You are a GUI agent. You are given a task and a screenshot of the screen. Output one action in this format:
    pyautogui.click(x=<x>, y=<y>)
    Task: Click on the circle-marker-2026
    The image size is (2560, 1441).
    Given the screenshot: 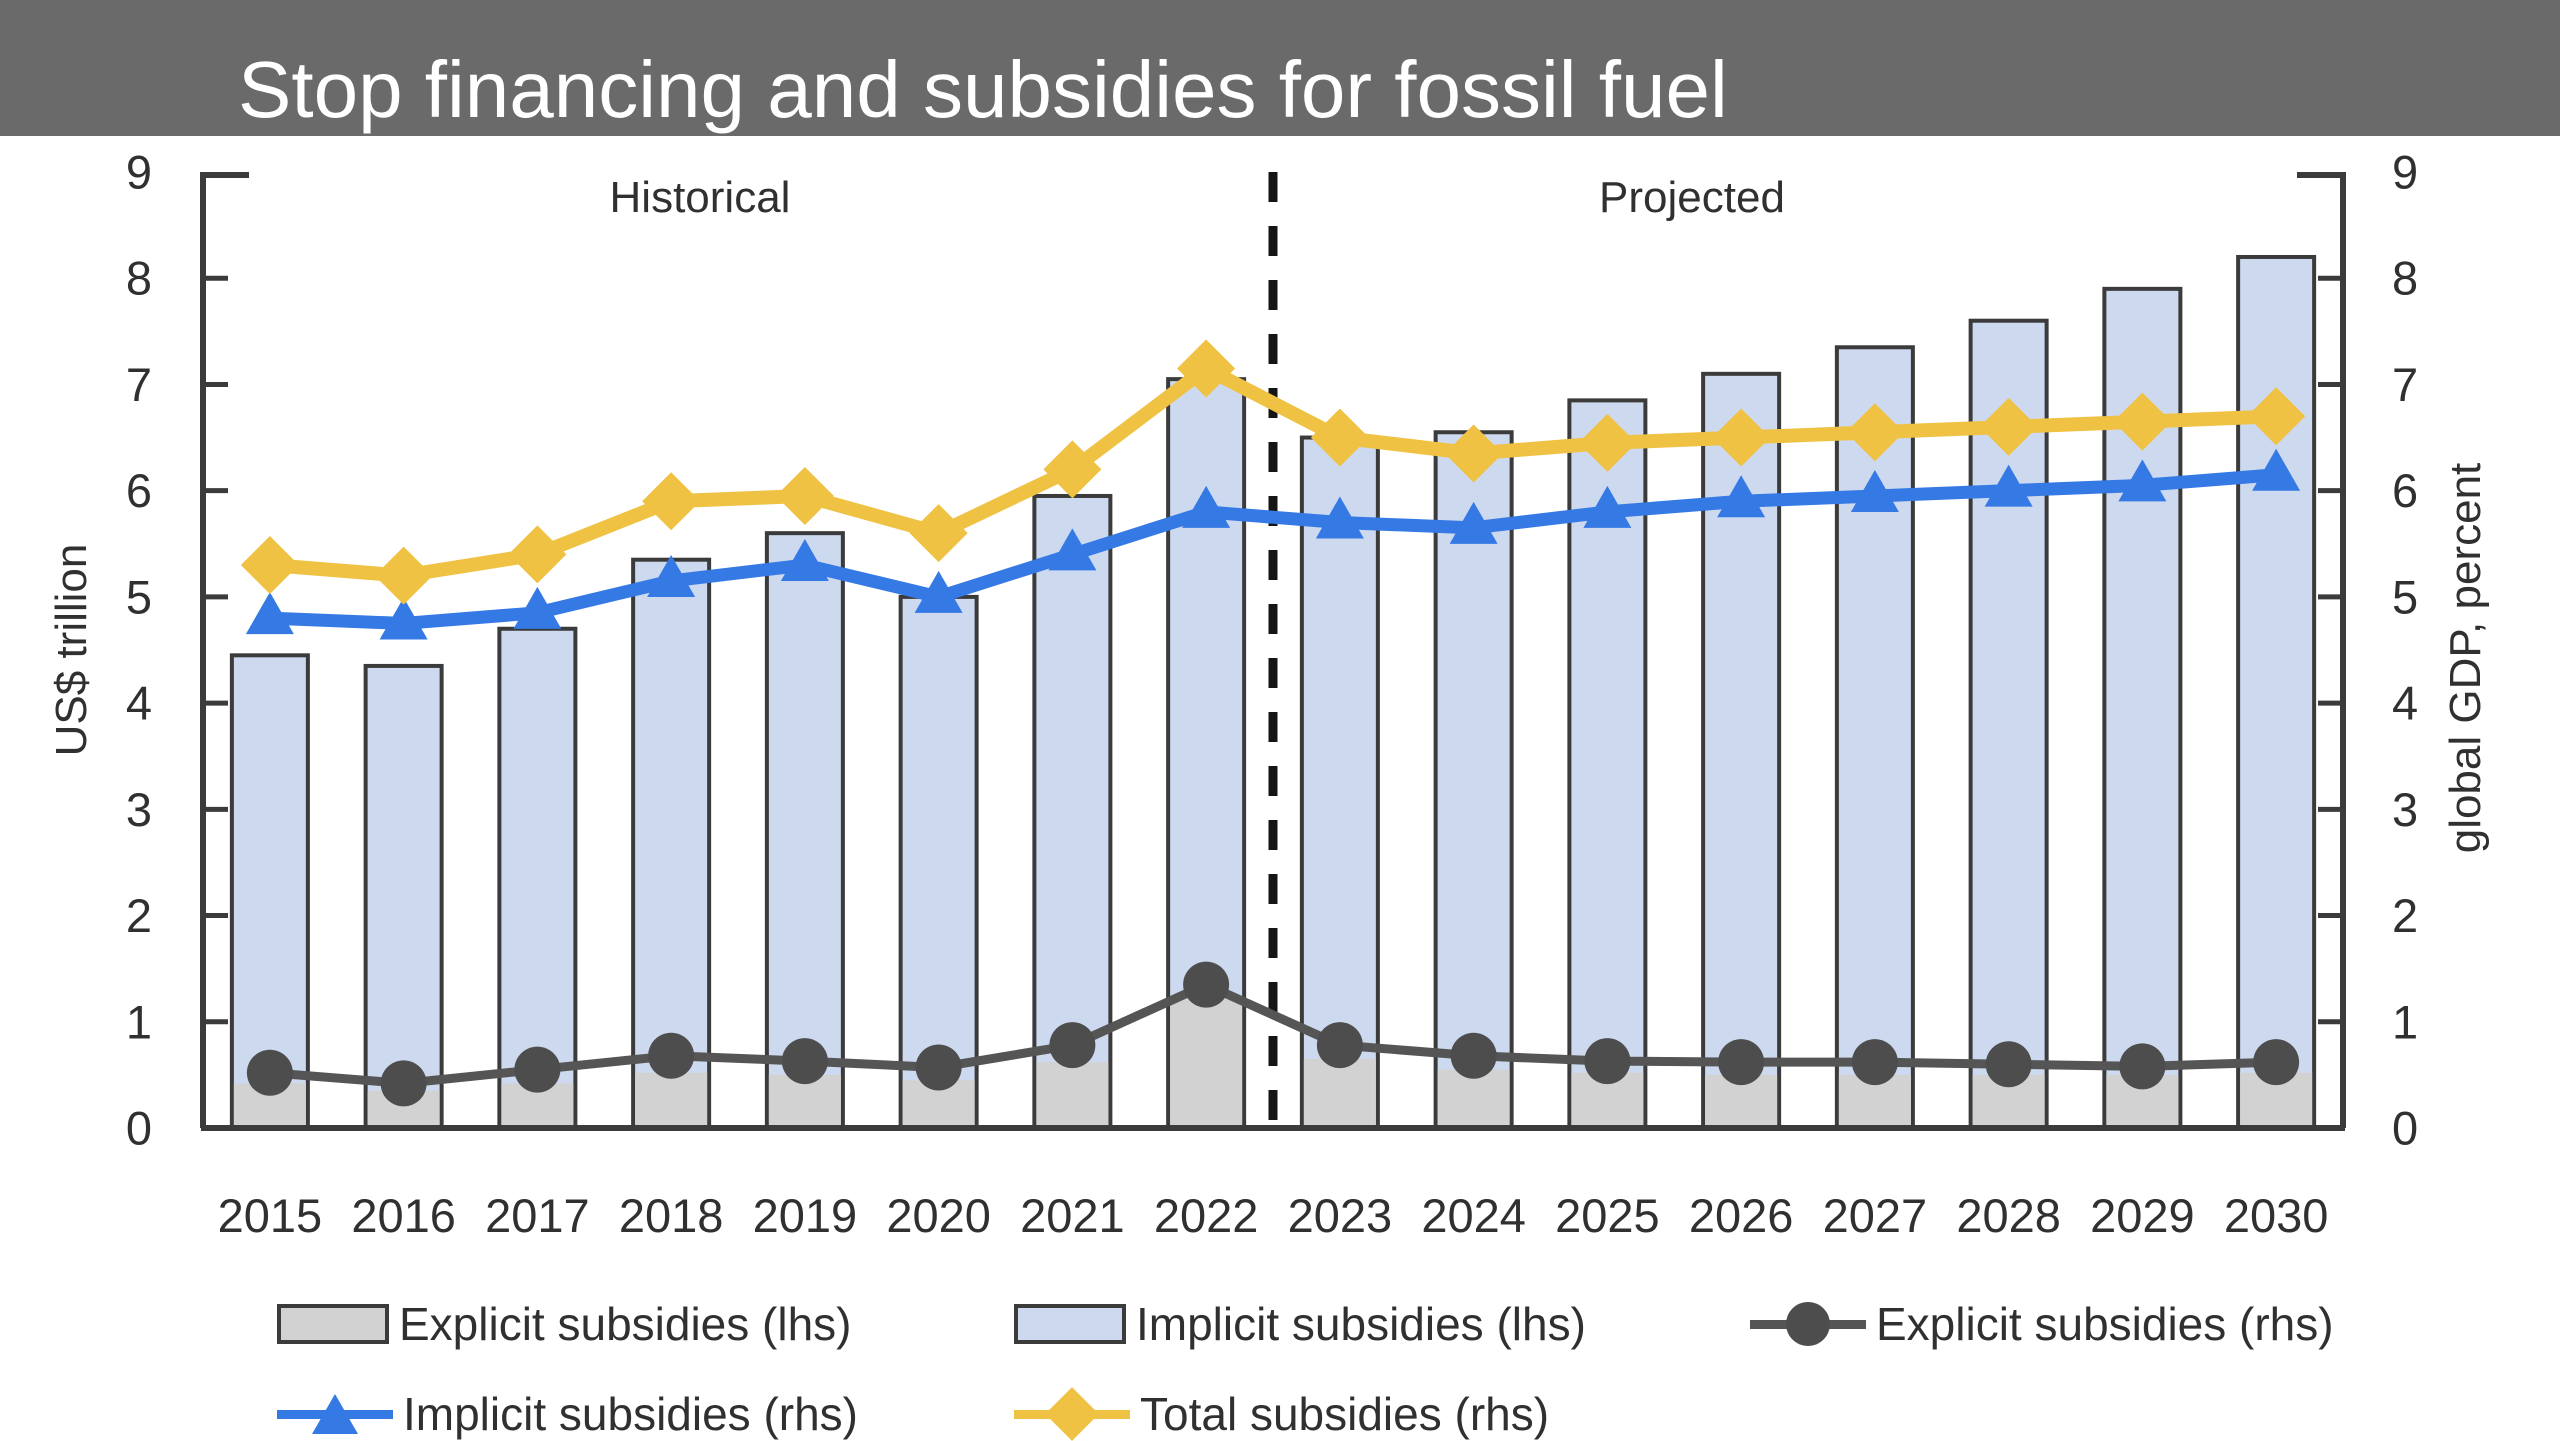 What is the action you would take?
    pyautogui.click(x=1741, y=1062)
    